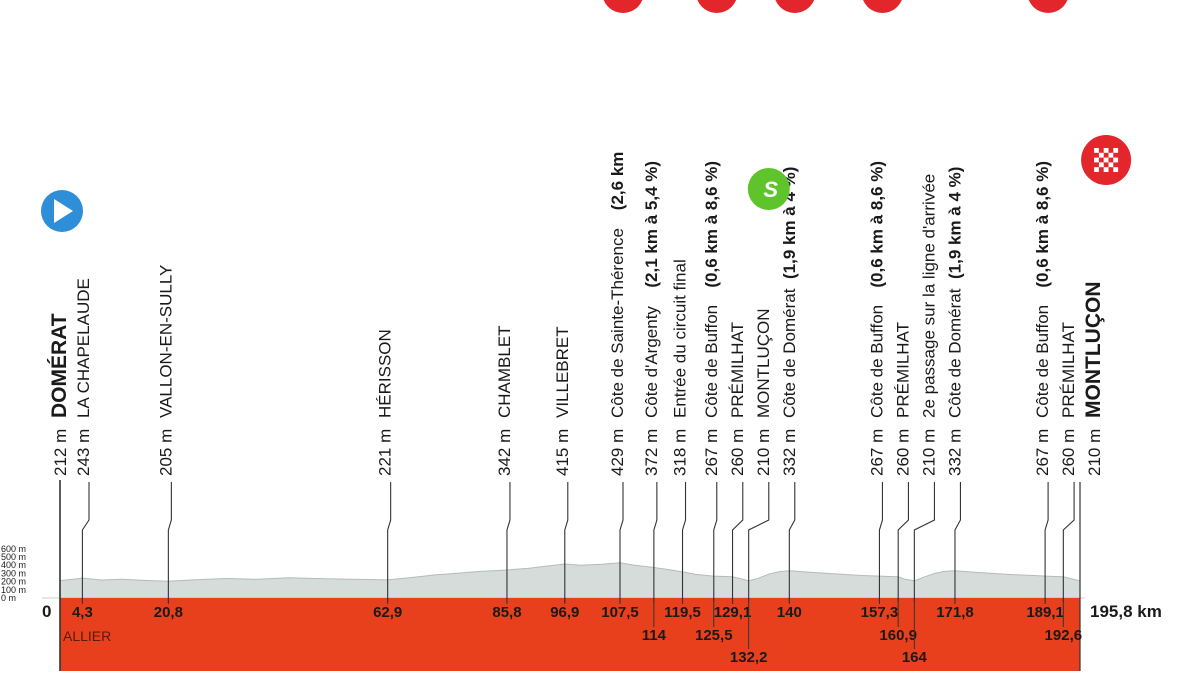 The height and width of the screenshot is (680, 1200). I want to click on waypoint-km-label: 119,5, so click(682, 612).